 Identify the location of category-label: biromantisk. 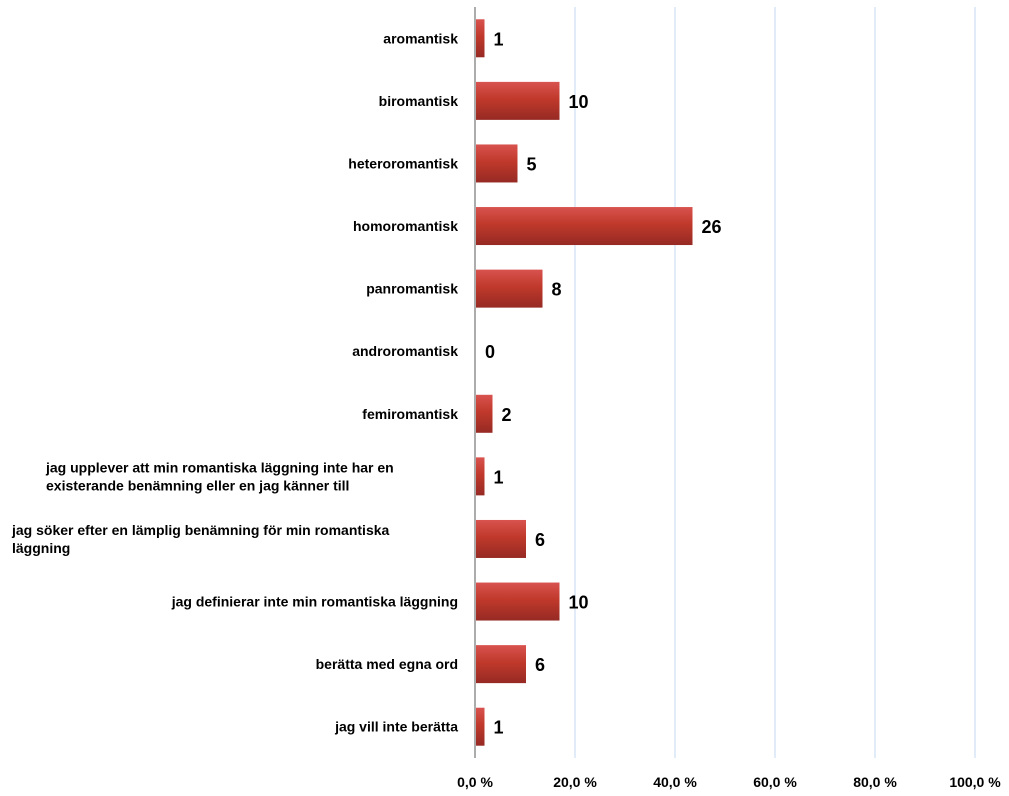
(419, 101).